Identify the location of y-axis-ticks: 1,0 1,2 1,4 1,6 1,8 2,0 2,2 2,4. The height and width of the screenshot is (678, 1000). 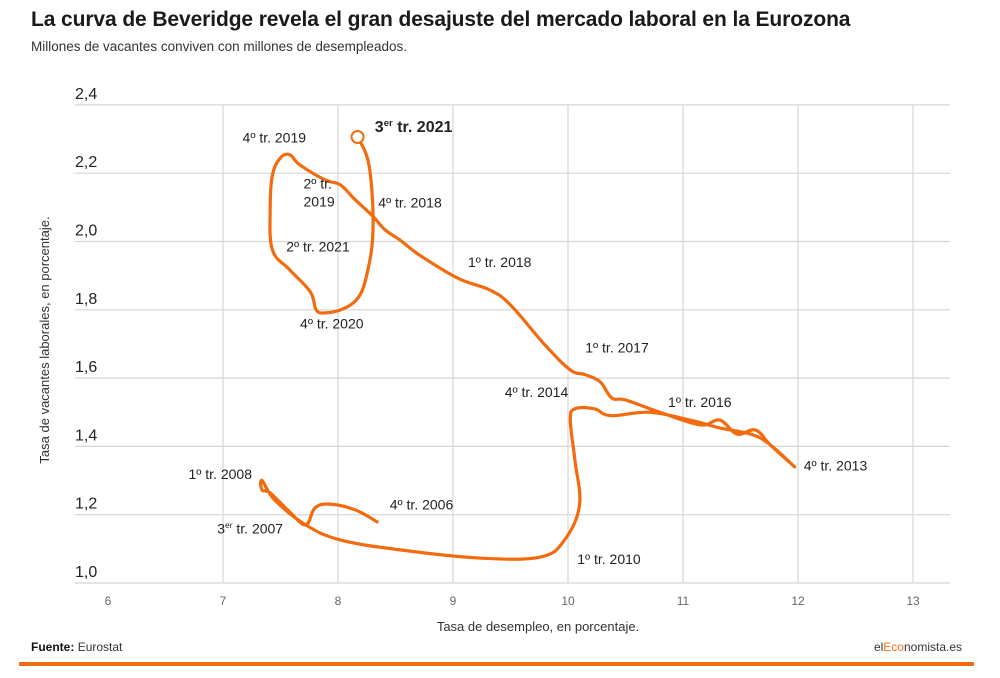
(86, 333).